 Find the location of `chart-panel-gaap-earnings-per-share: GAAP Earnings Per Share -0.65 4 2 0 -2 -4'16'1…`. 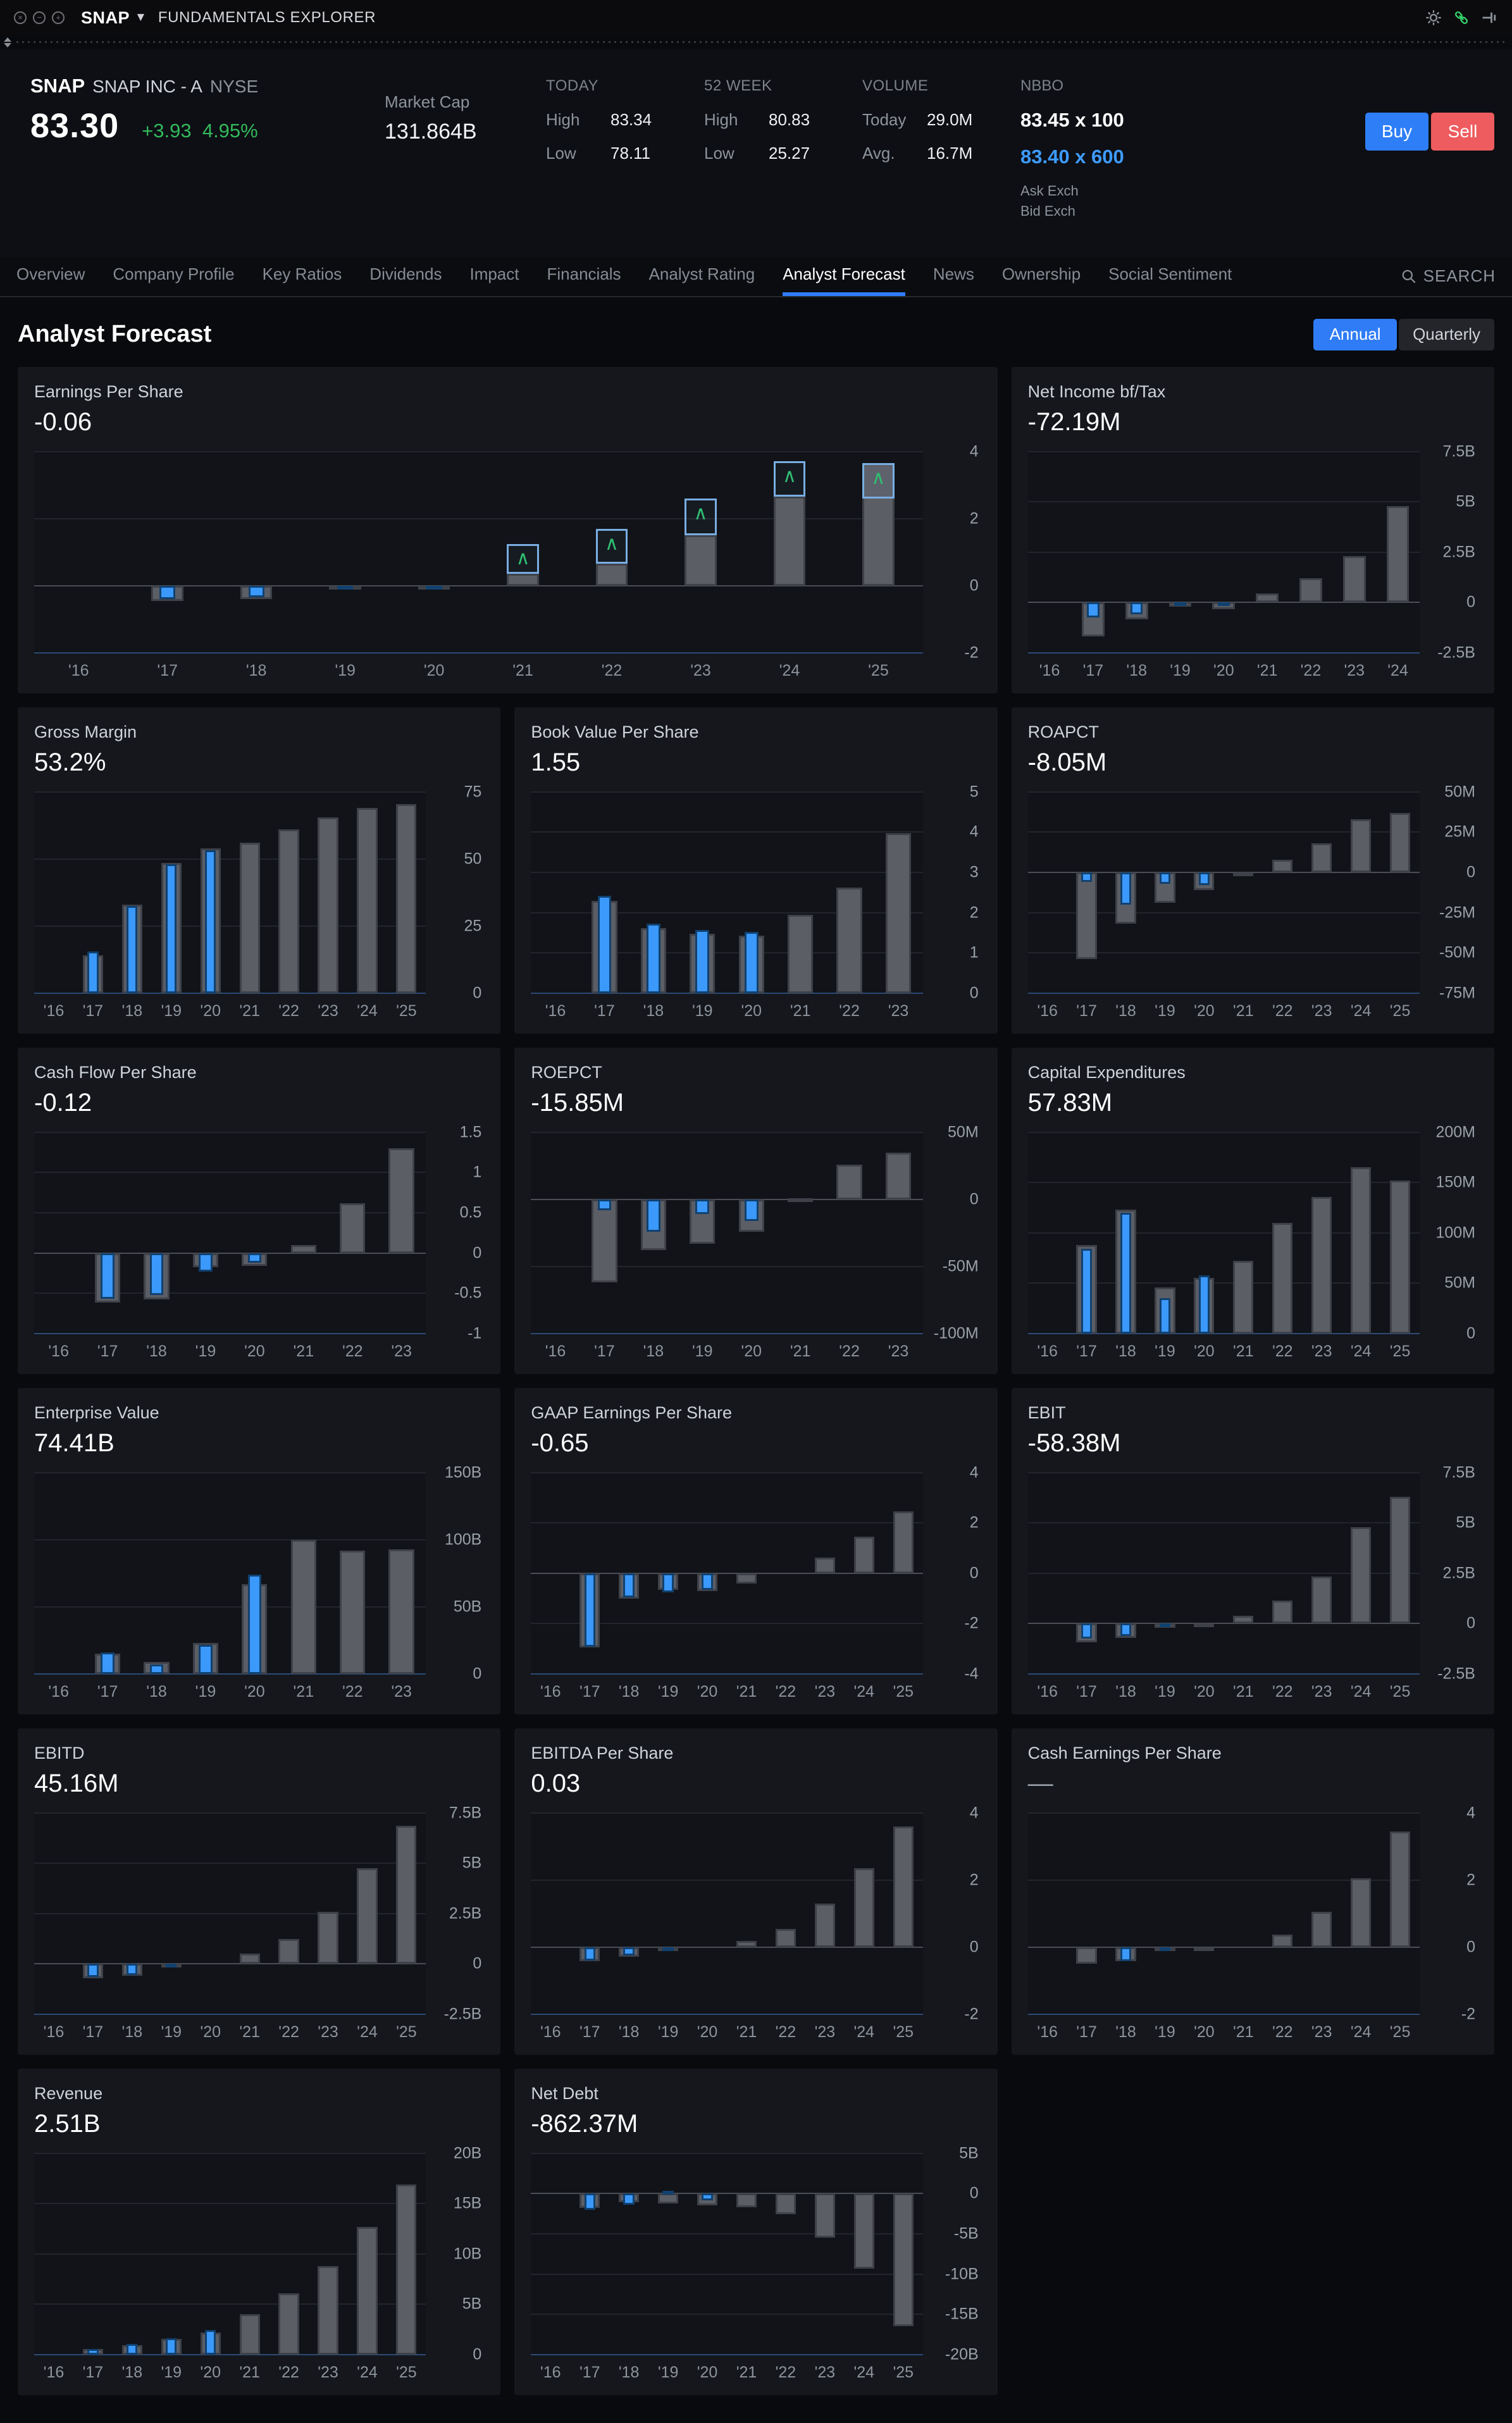

chart-panel-gaap-earnings-per-share: GAAP Earnings Per Share -0.65 4 2 0 -2 -4'16'1… is located at coordinates (756, 1550).